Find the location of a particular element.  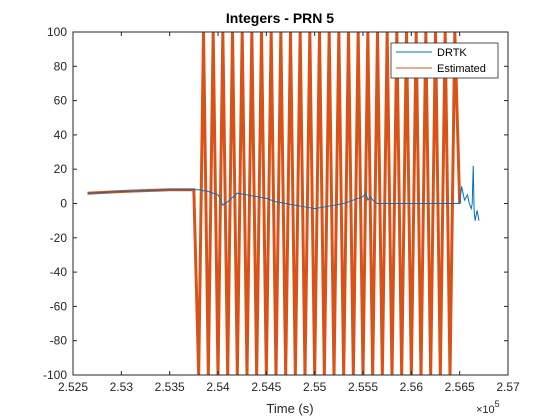

legend-box is located at coordinates (444, 60).